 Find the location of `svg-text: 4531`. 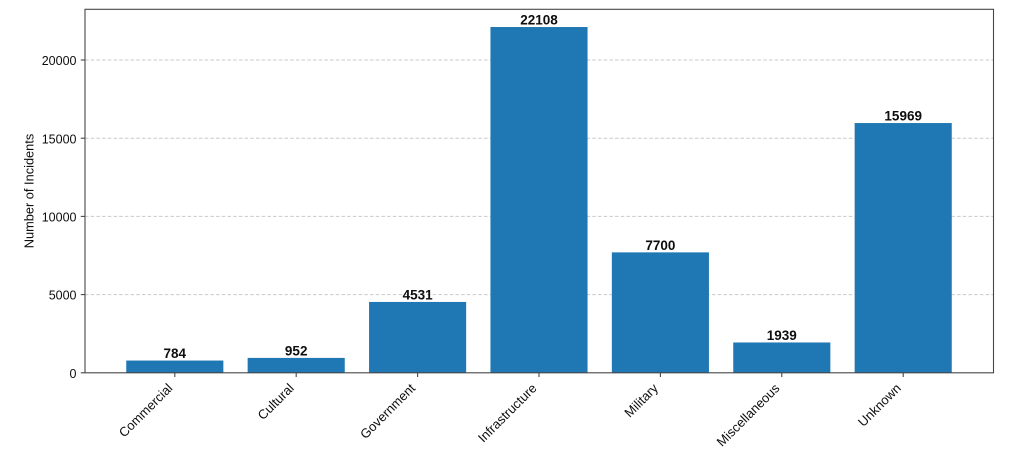

svg-text: 4531 is located at coordinates (418, 295).